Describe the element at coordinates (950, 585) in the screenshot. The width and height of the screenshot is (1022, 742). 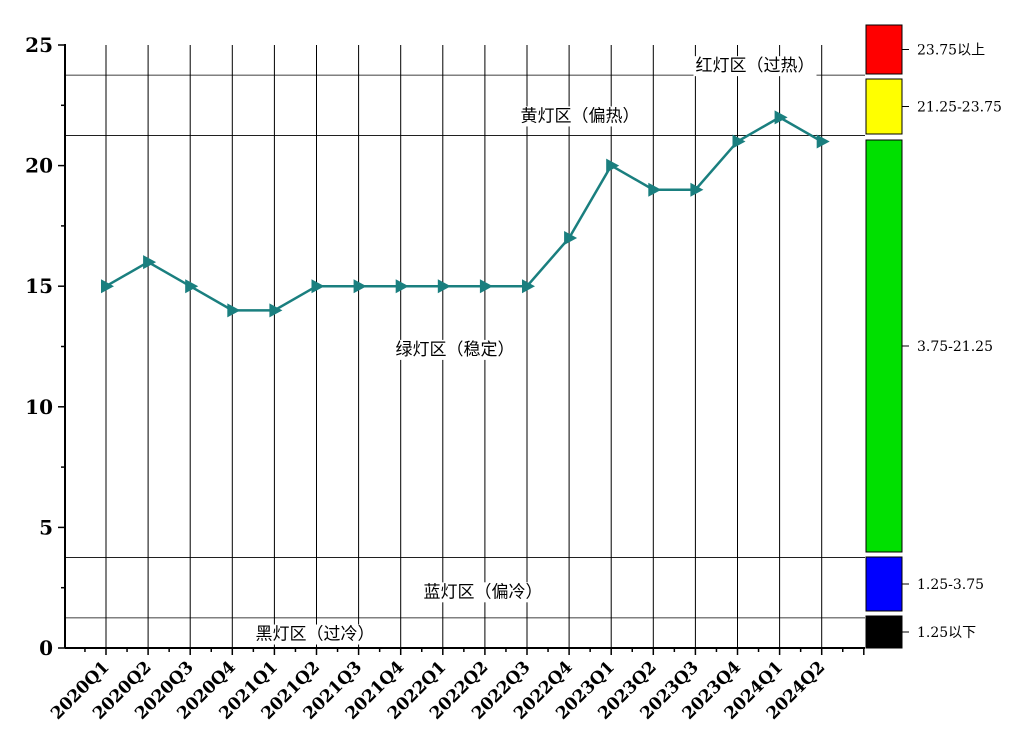
I see `legend-label: 1.25-3.75` at that location.